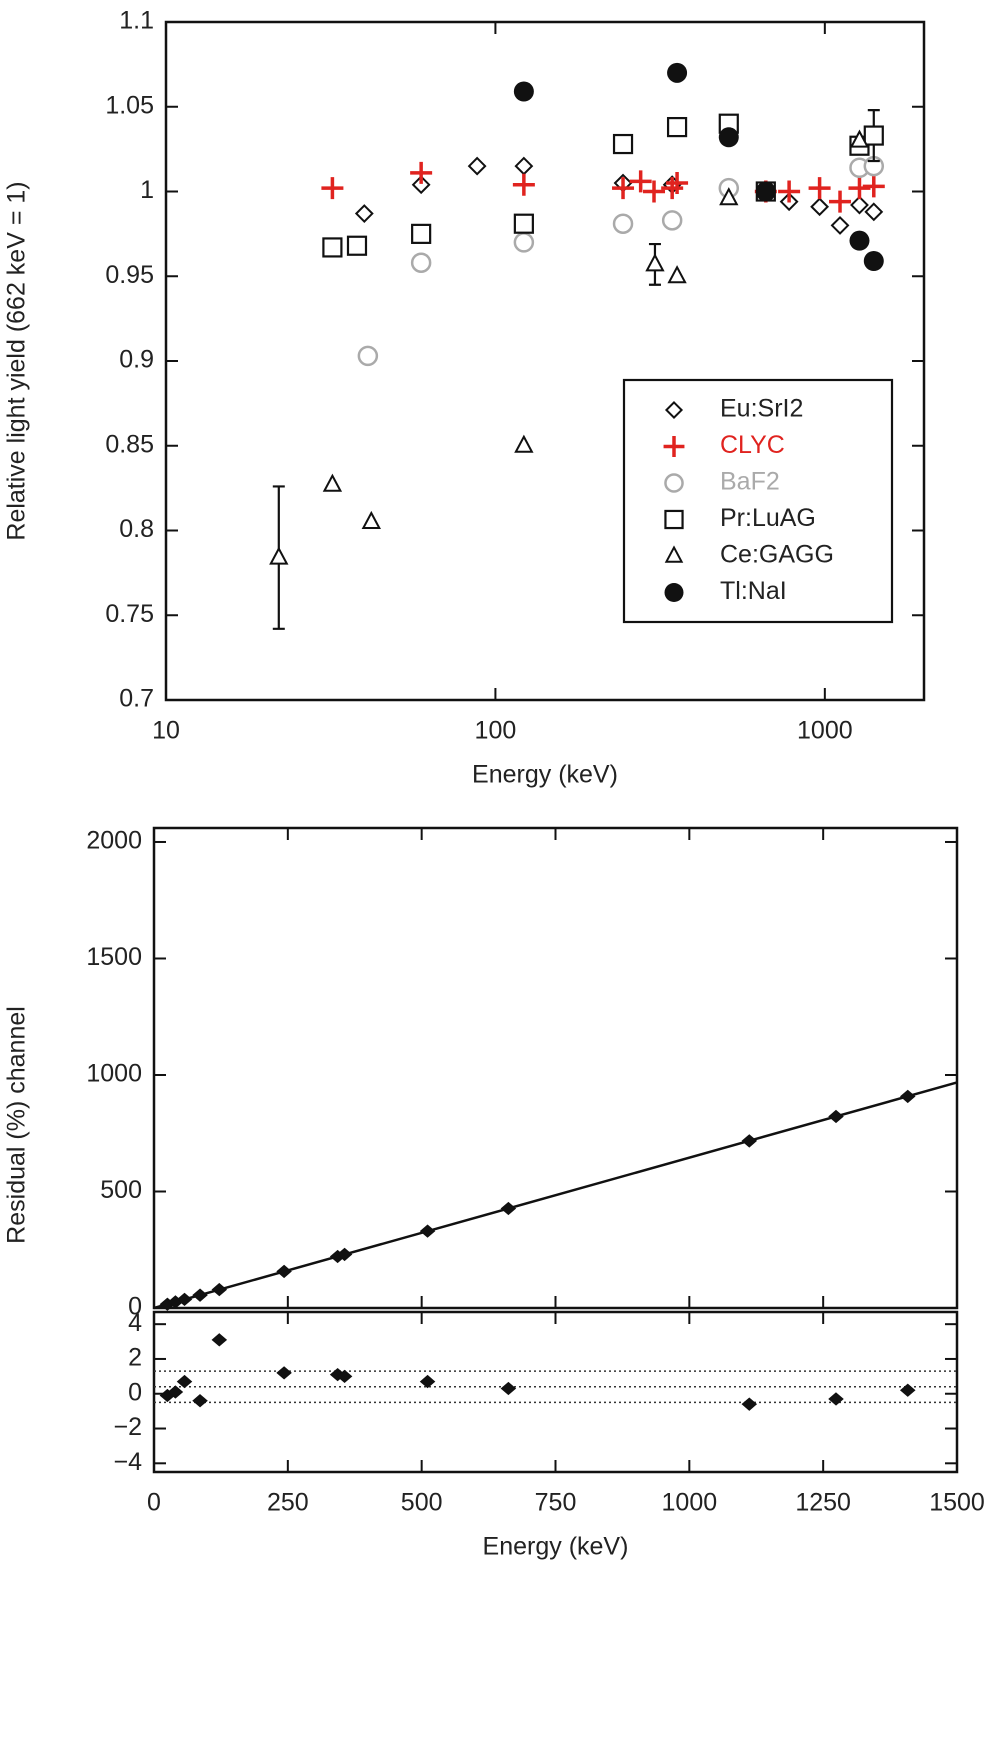 This screenshot has height=1750, width=996. Describe the element at coordinates (129, 614) in the screenshot. I see `y-tick-label: 0.75` at that location.